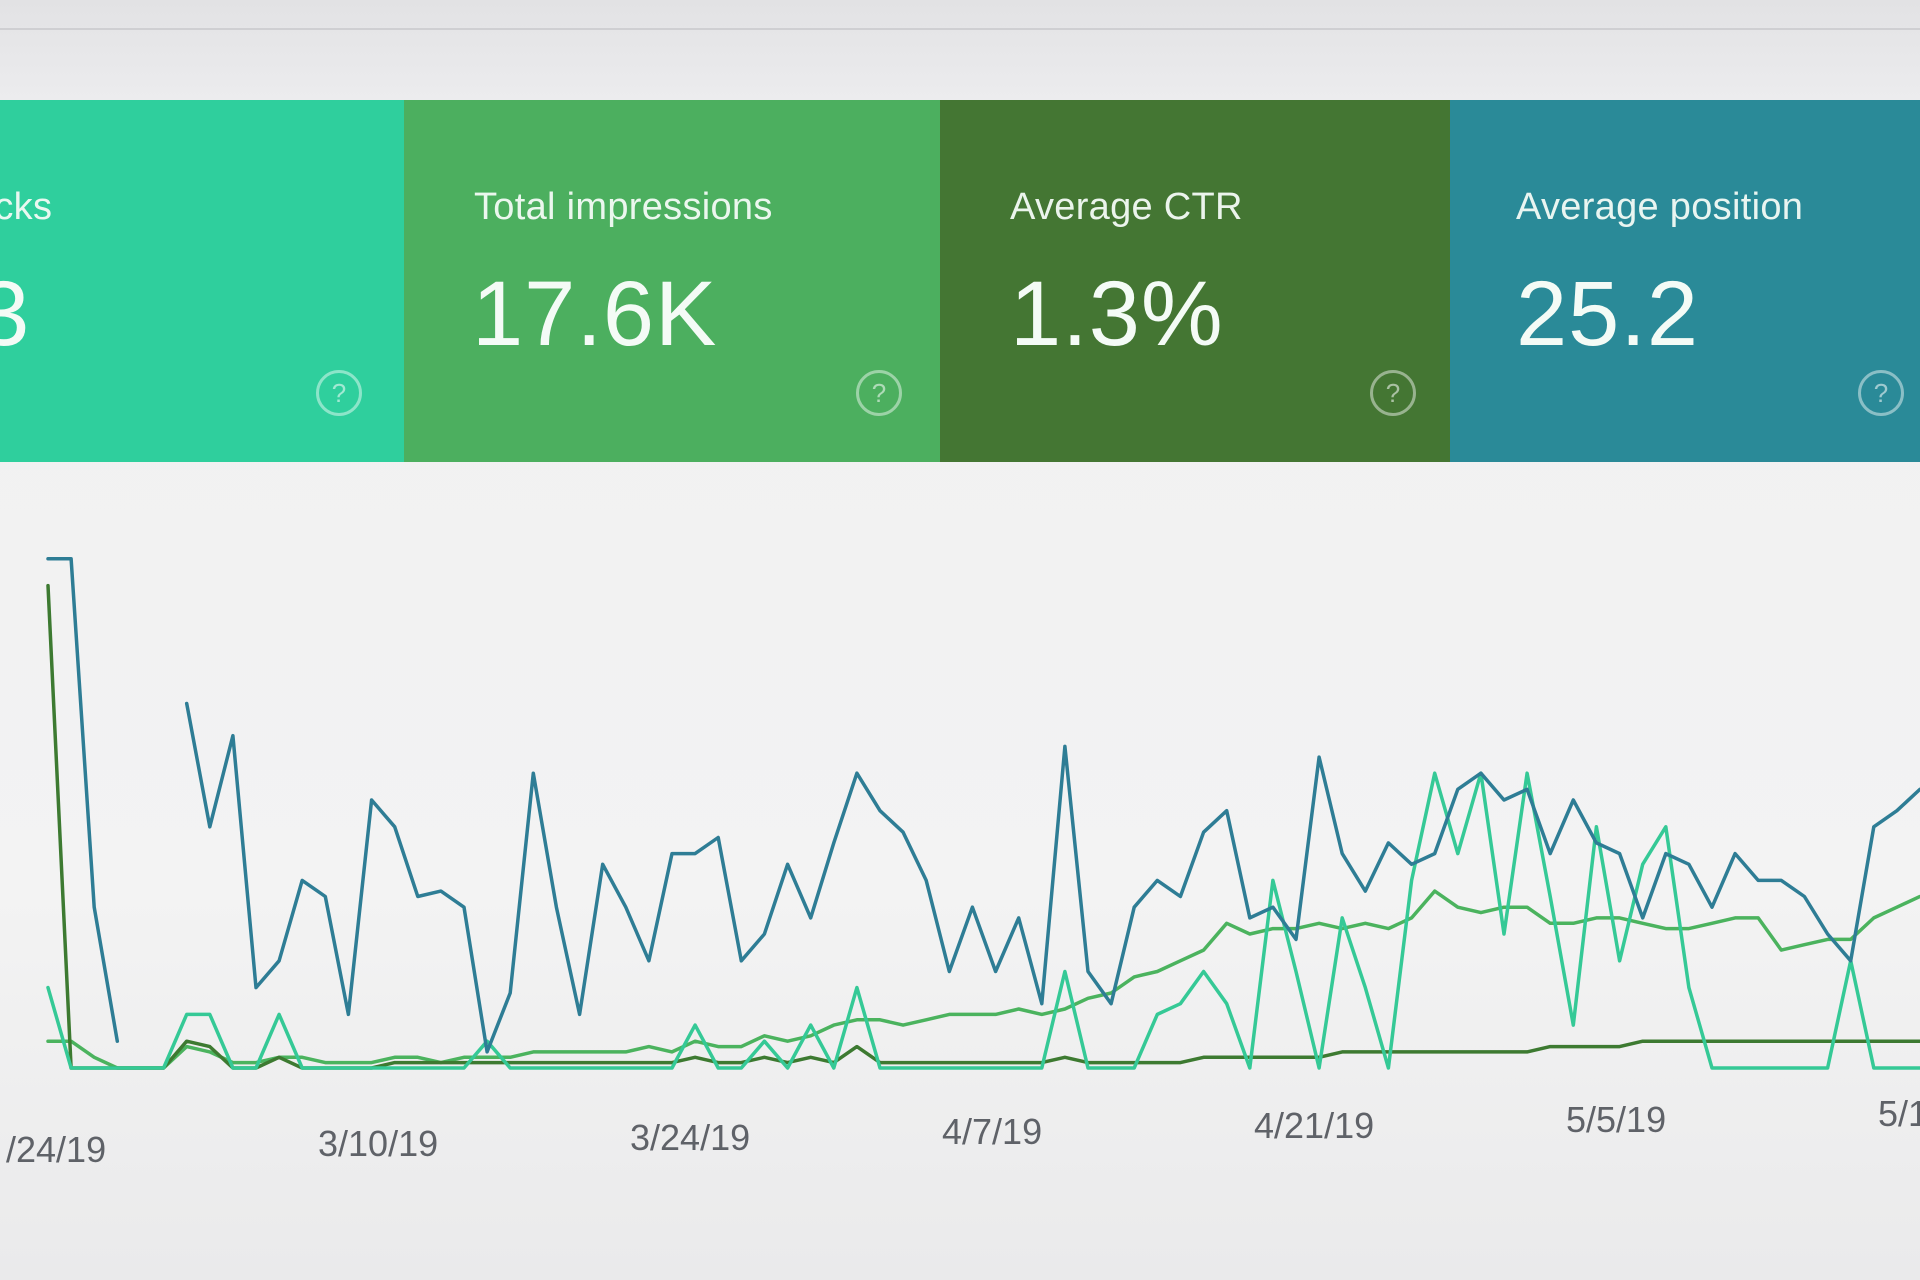  Describe the element at coordinates (26, 207) in the screenshot. I see `metric-label: l clicks` at that location.